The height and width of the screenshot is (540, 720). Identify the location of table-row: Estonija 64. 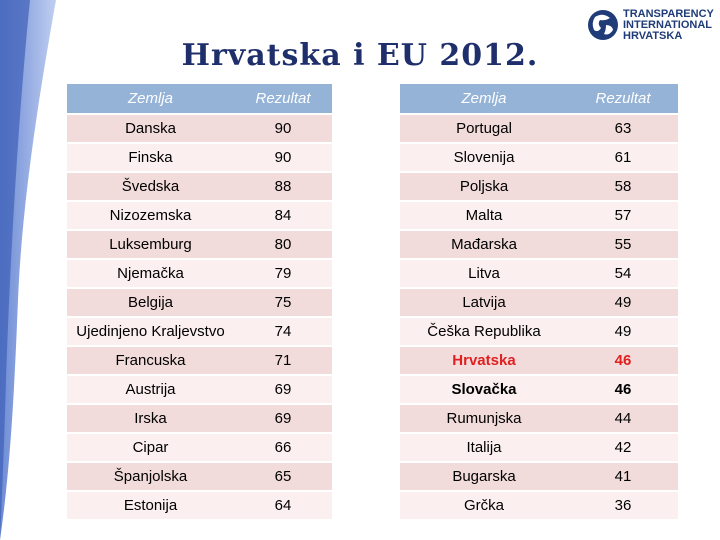
(199, 505).